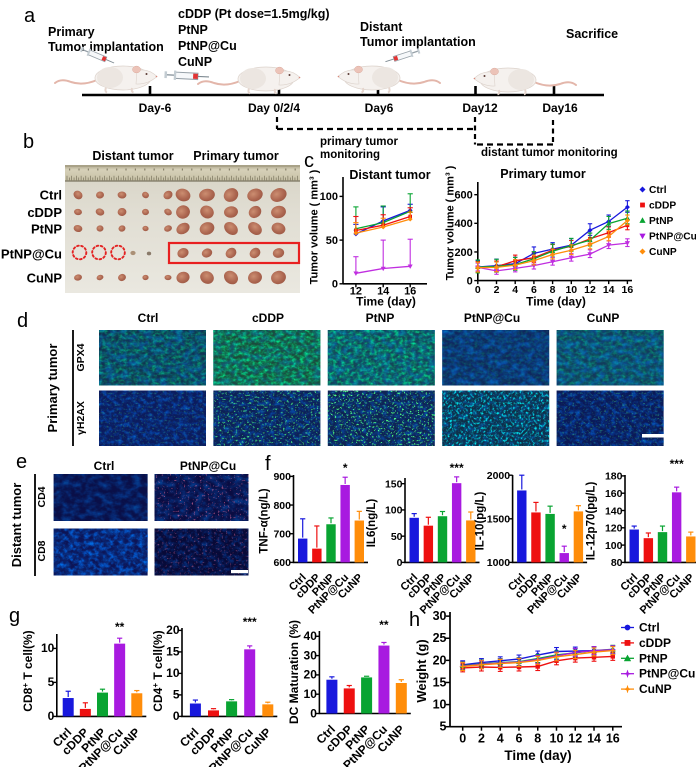 The width and height of the screenshot is (696, 772). I want to click on svg-text: DC Maturation (%), so click(294, 672).